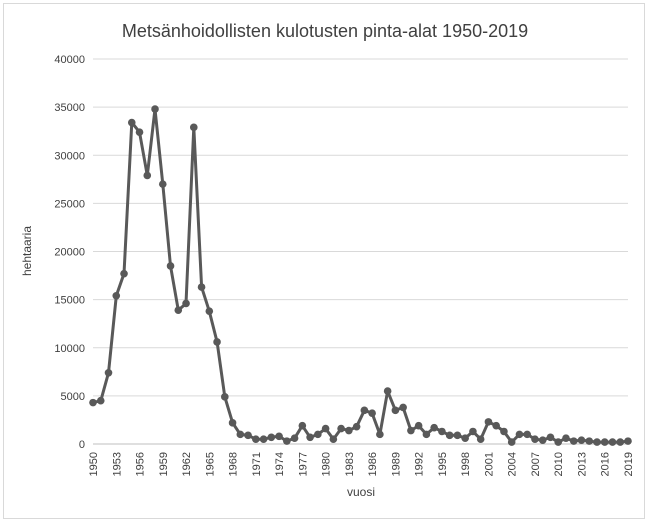  What do you see at coordinates (395, 410) in the screenshot?
I see `data-point-1989` at bounding box center [395, 410].